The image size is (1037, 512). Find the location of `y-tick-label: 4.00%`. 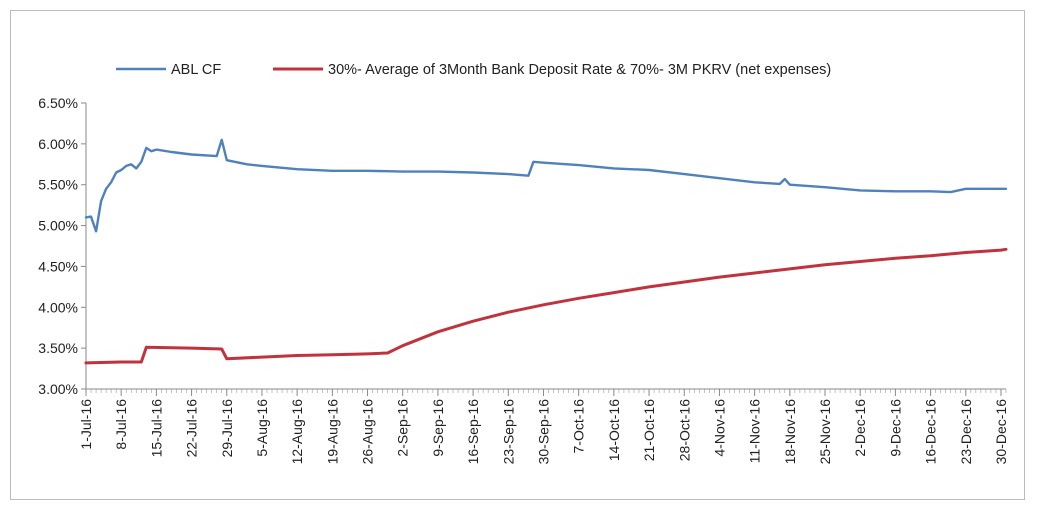

y-tick-label: 4.00% is located at coordinates (58, 307).